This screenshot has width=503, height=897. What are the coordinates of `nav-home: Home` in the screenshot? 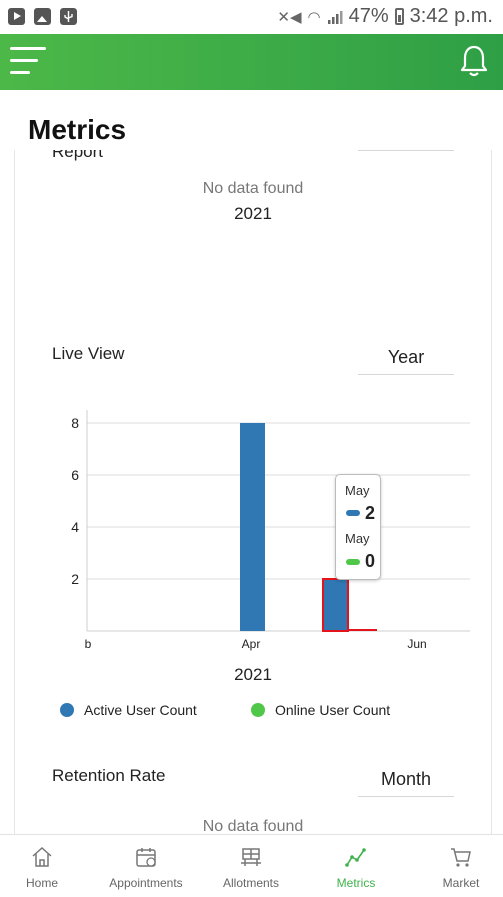 It's located at (46, 866).